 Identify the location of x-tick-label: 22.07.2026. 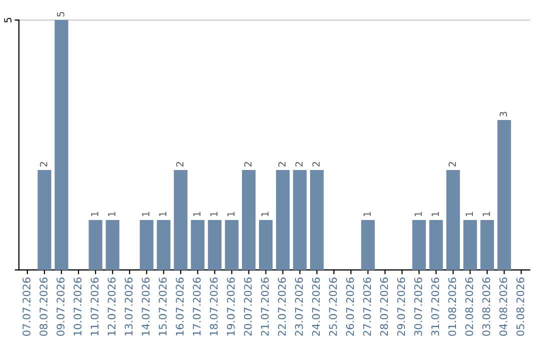
(282, 307).